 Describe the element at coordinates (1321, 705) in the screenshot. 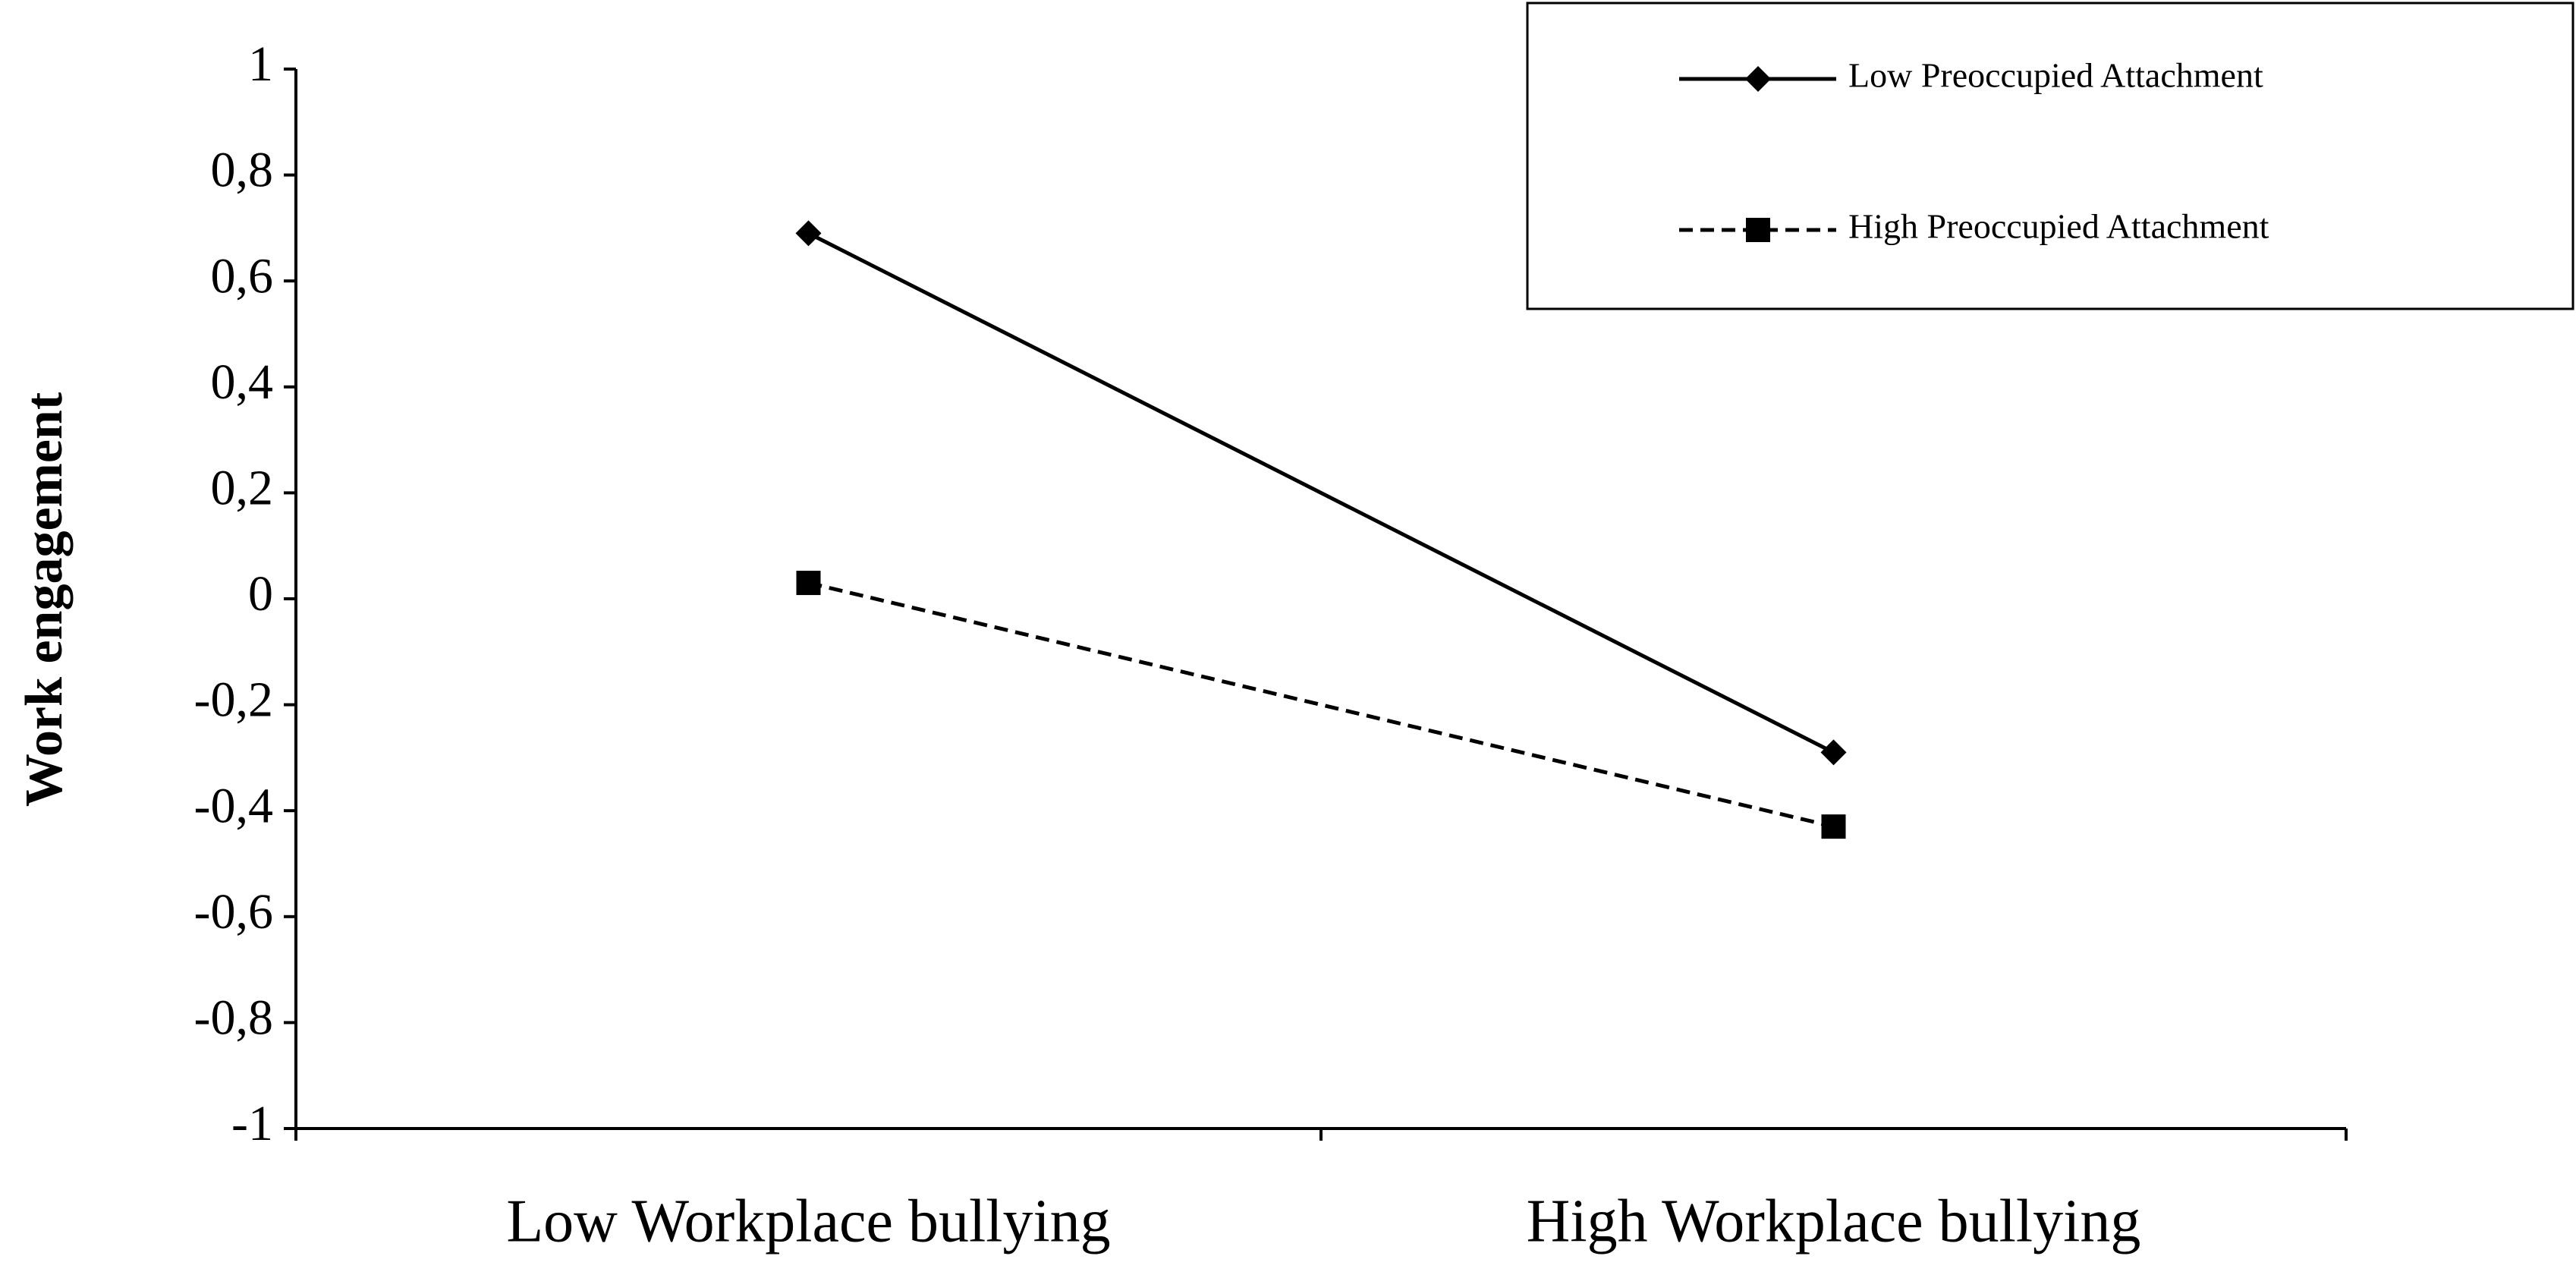

I see `series-line` at that location.